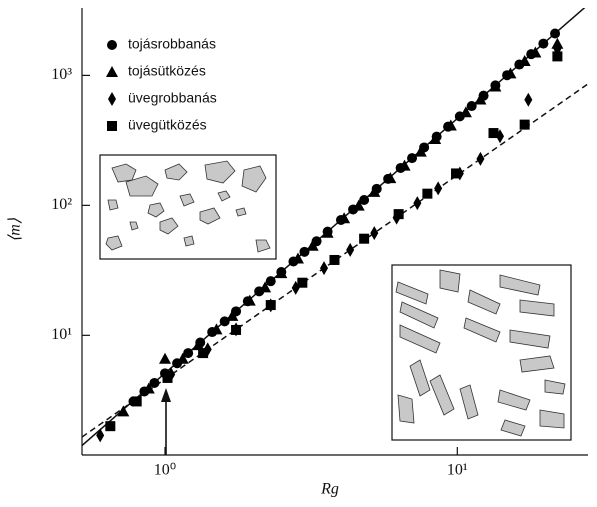 This screenshot has width=597, height=507. What do you see at coordinates (329, 489) in the screenshot?
I see `x-axis-label: Rg` at bounding box center [329, 489].